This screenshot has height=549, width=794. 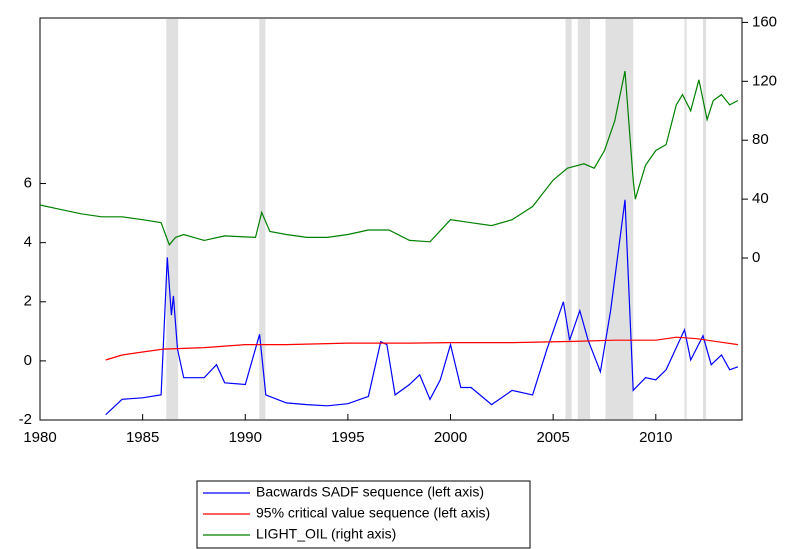 What do you see at coordinates (370, 492) in the screenshot?
I see `legend-label: Bacwards SADF sequence (left axis)` at bounding box center [370, 492].